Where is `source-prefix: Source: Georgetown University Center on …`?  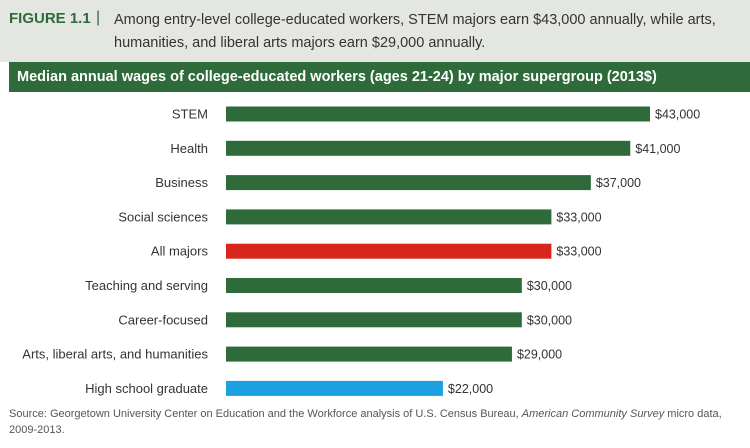 source-prefix: Source: Georgetown University Center on … is located at coordinates (265, 414).